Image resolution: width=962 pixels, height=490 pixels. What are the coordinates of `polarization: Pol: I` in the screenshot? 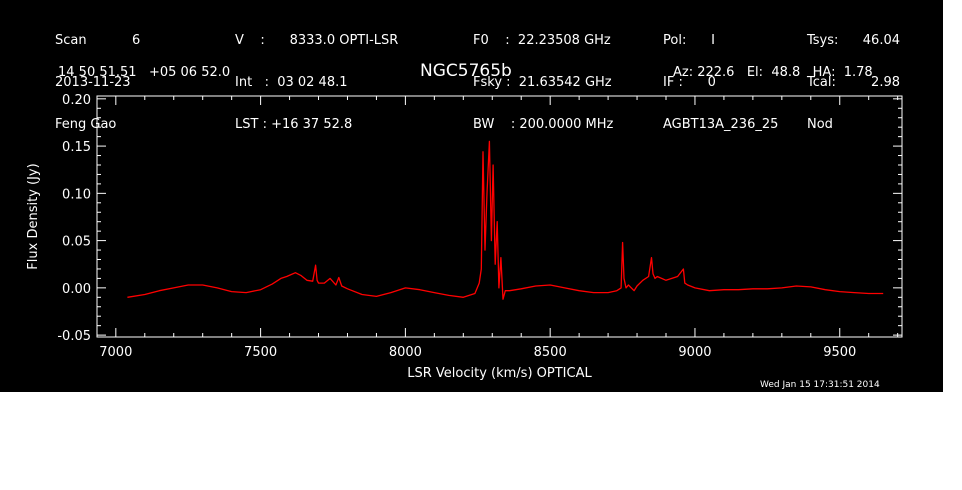 It's located at (689, 40).